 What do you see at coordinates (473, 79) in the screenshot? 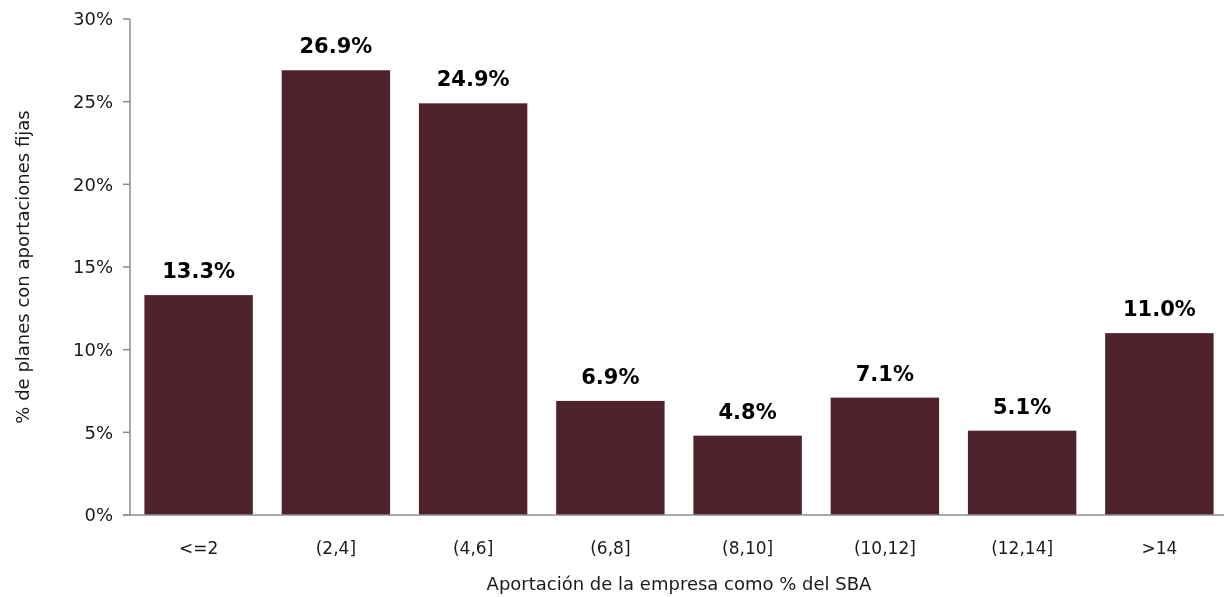
I see `data-label: 24.9%` at bounding box center [473, 79].